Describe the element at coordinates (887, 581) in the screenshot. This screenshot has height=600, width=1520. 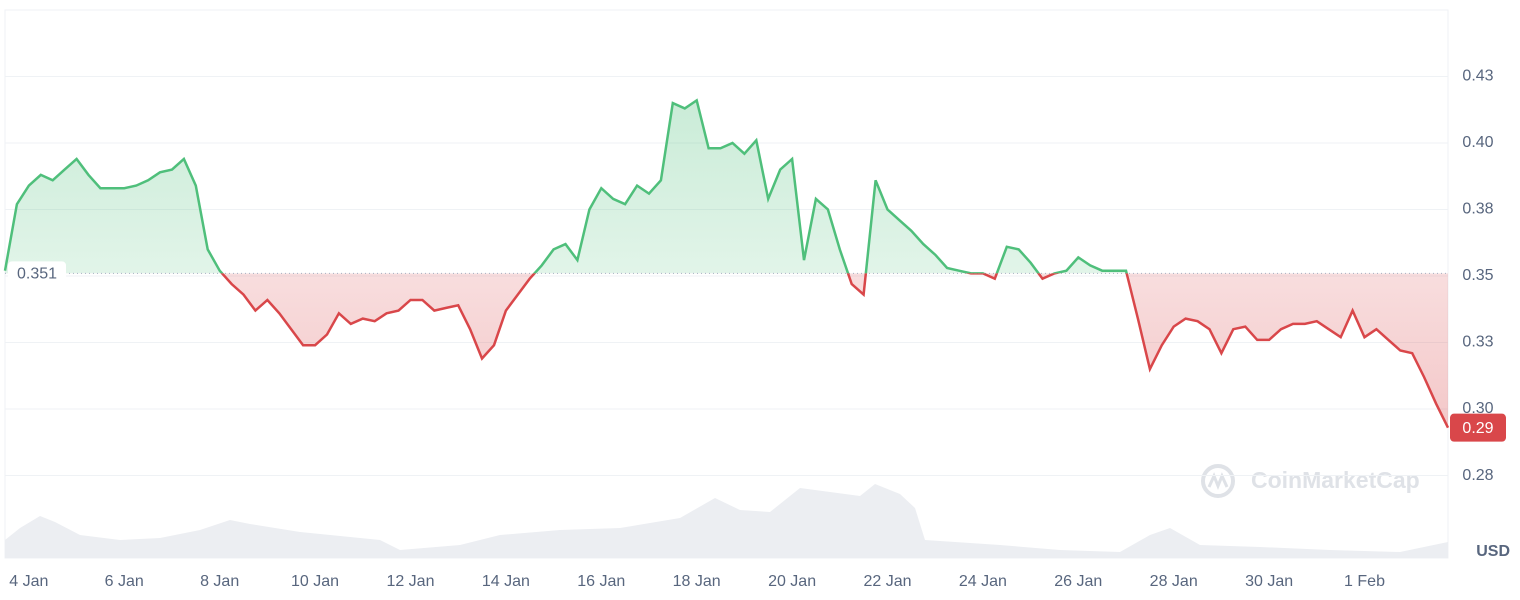
I see `x-tick-label: 22 Jan` at that location.